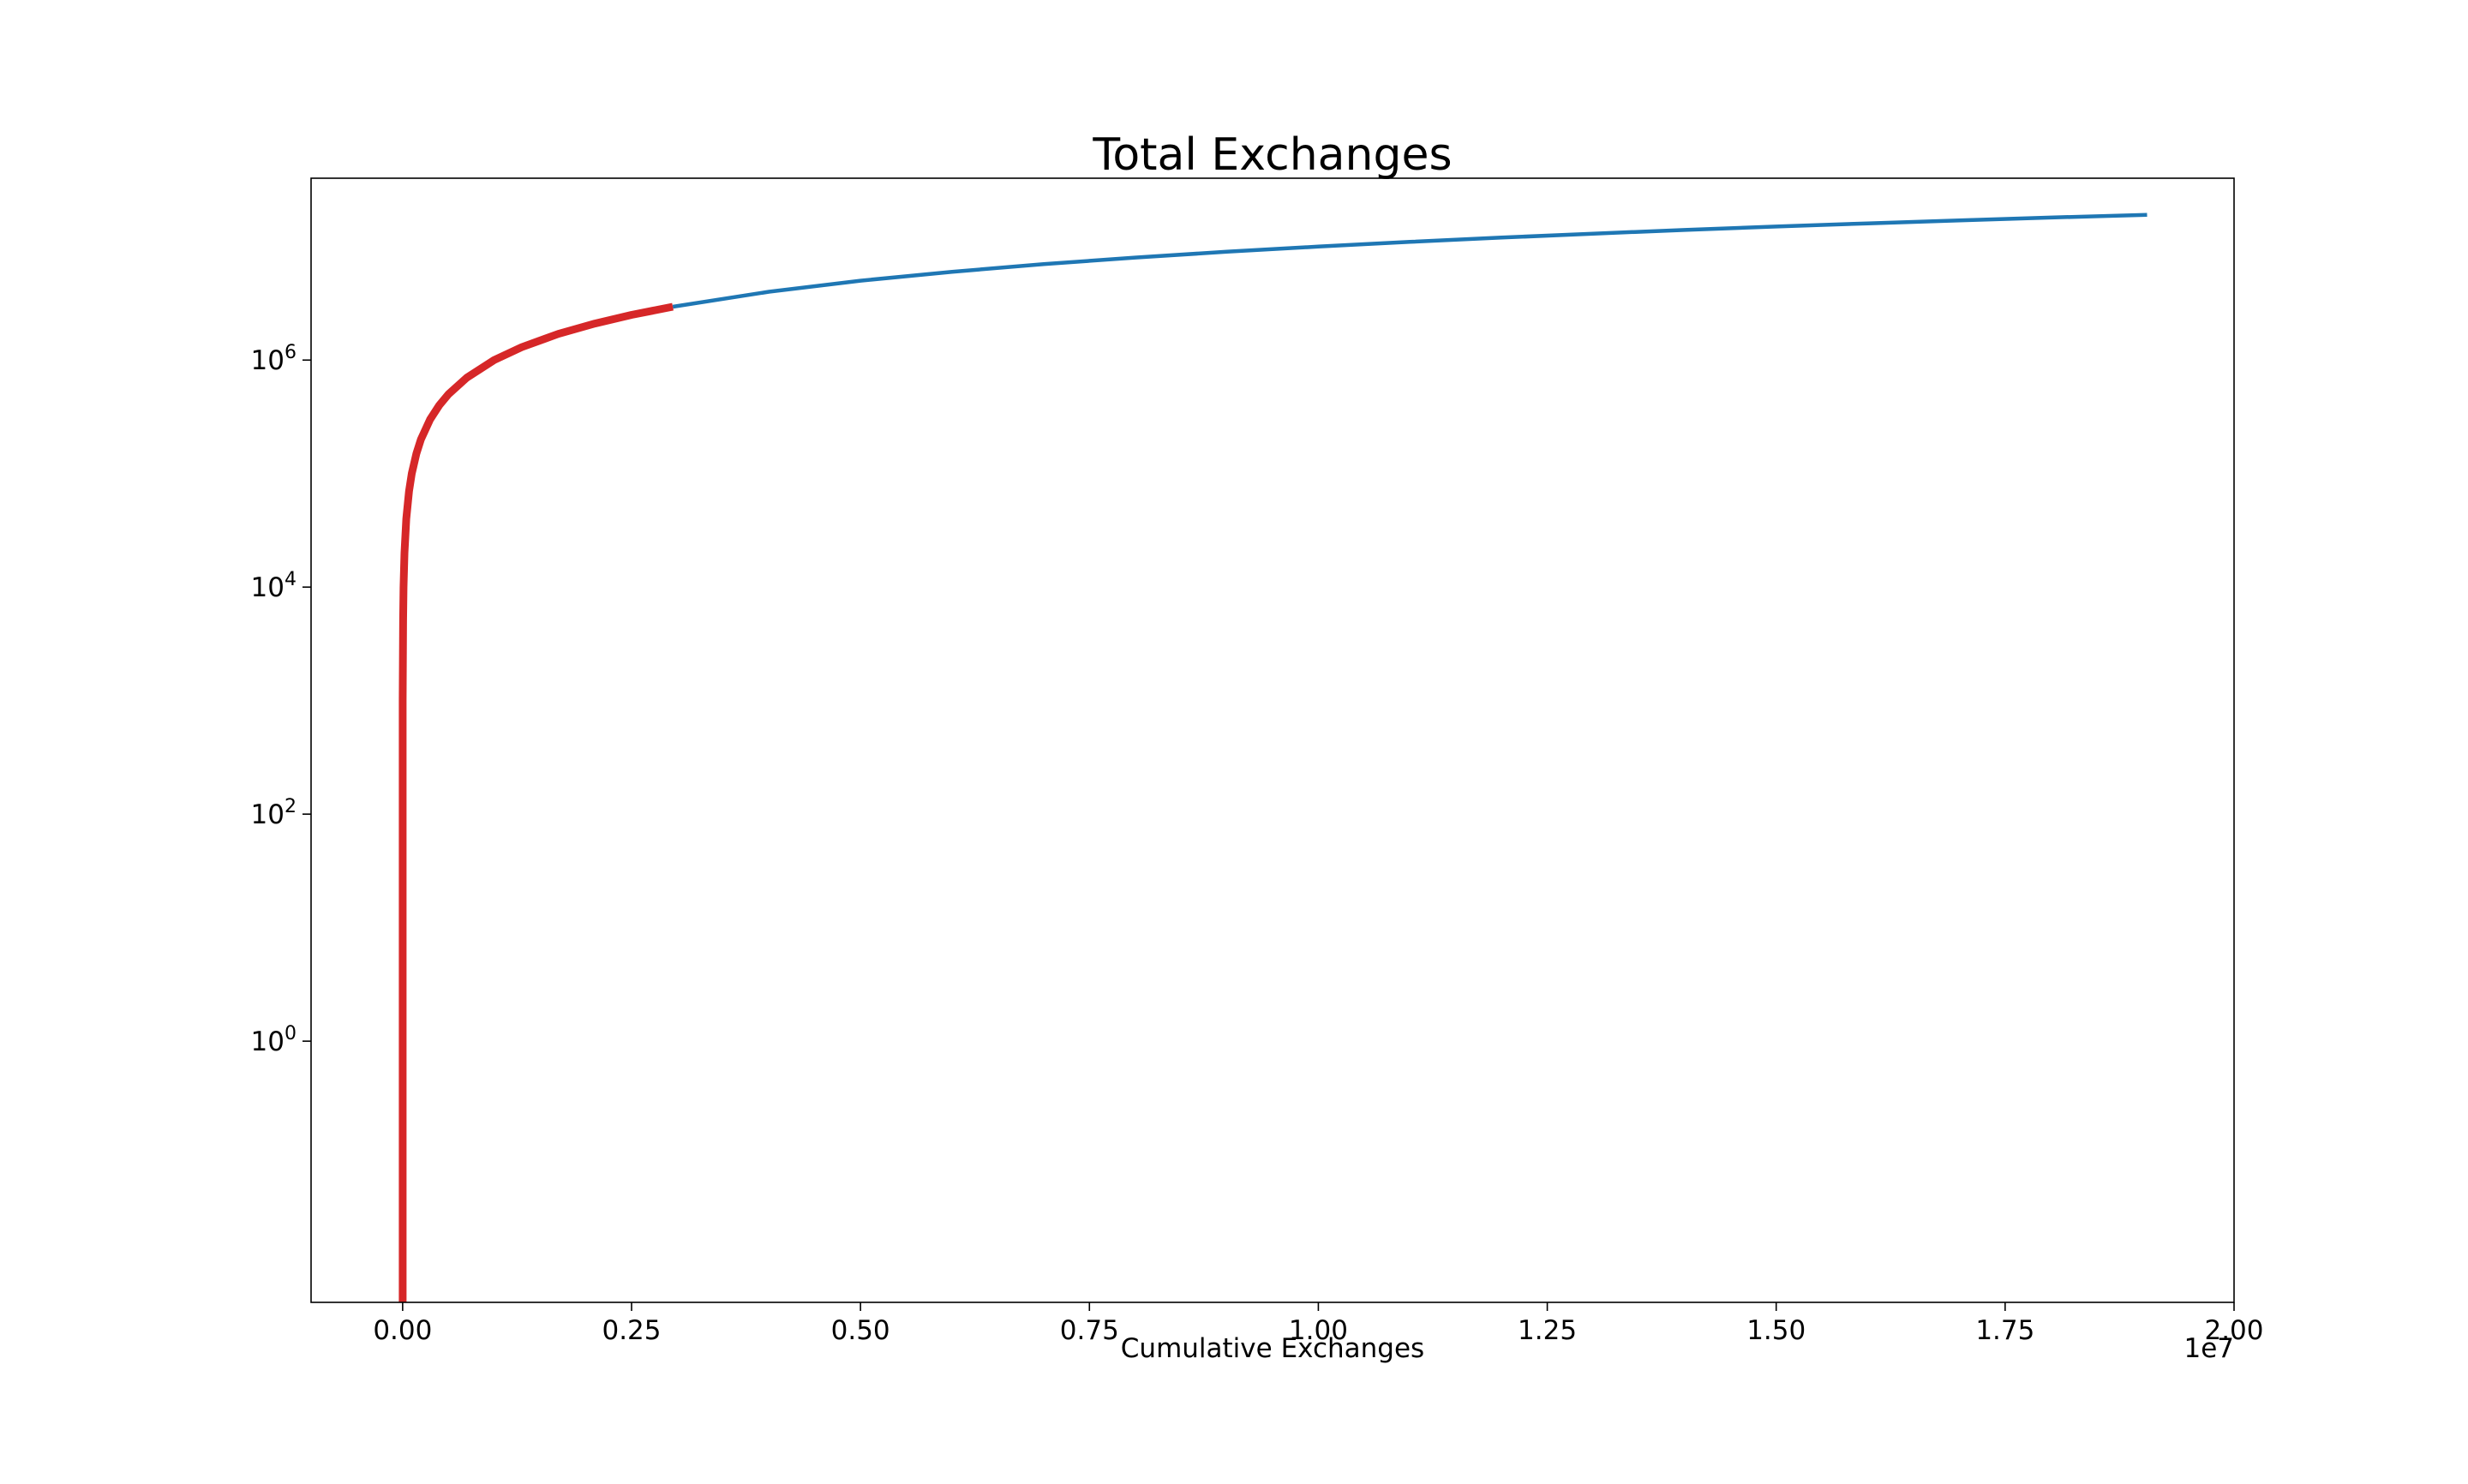  Describe the element at coordinates (291, 353) in the screenshot. I see `y-tick-exponent: 6` at that location.